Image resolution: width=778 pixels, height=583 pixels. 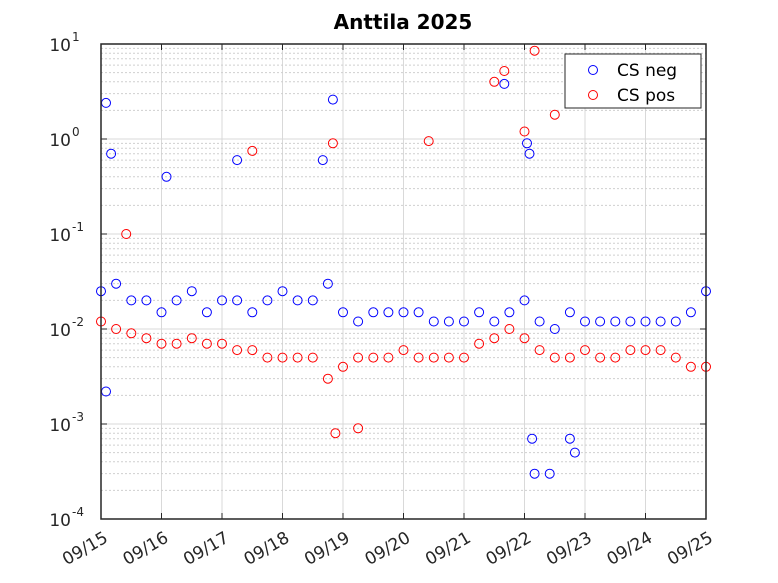 What do you see at coordinates (327, 549) in the screenshot?
I see `x-tick-label: 09/19` at bounding box center [327, 549].